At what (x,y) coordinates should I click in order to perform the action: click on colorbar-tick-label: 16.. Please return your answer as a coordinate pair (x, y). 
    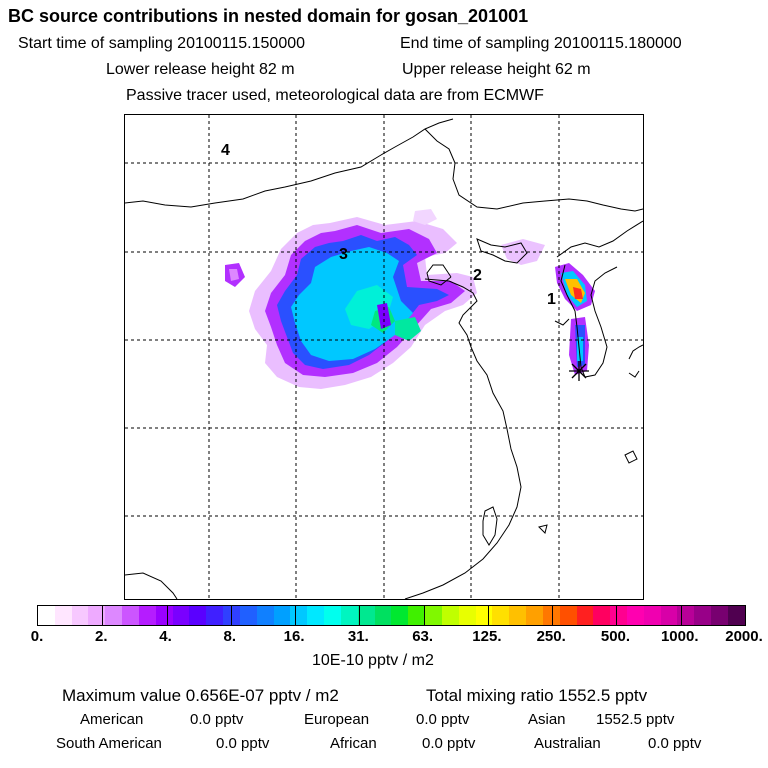
    Looking at the image, I should click on (294, 636).